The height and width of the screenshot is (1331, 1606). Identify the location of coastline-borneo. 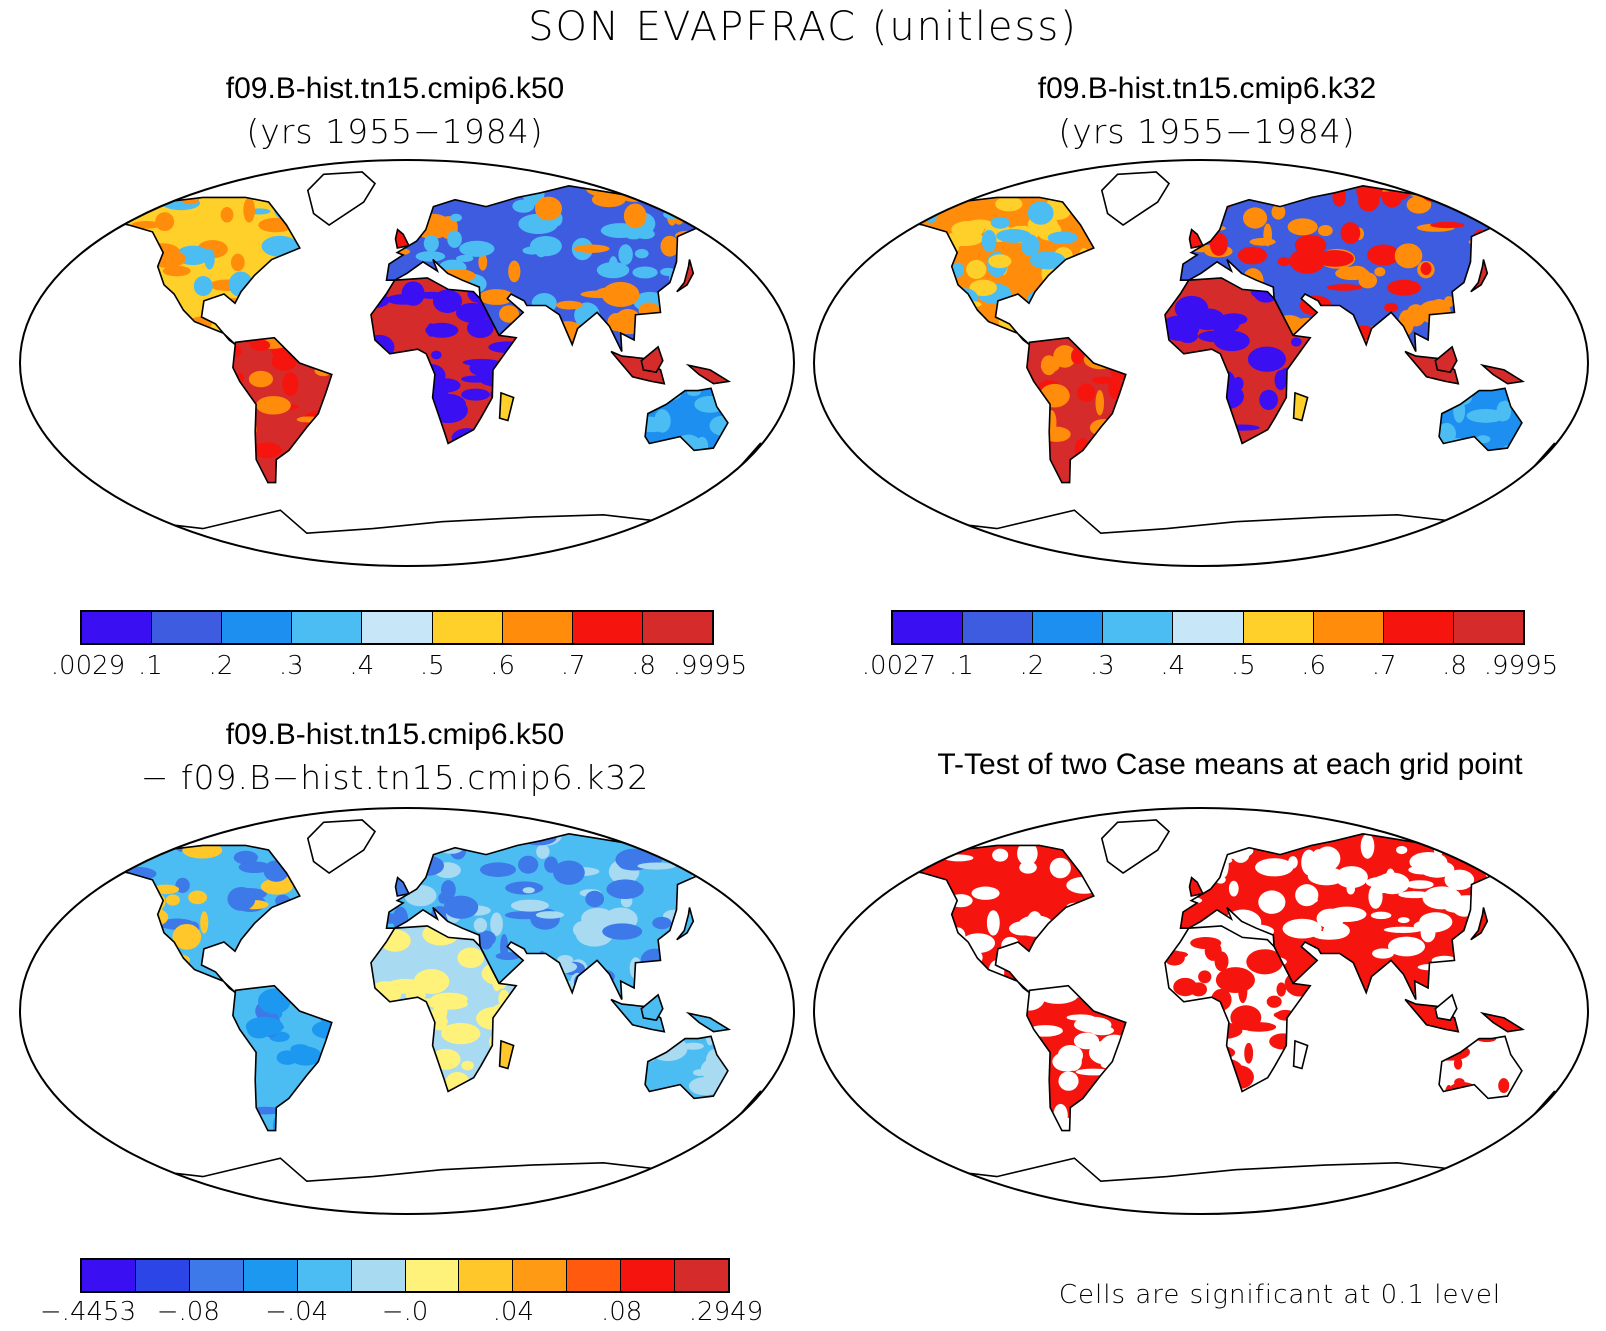
(652, 359).